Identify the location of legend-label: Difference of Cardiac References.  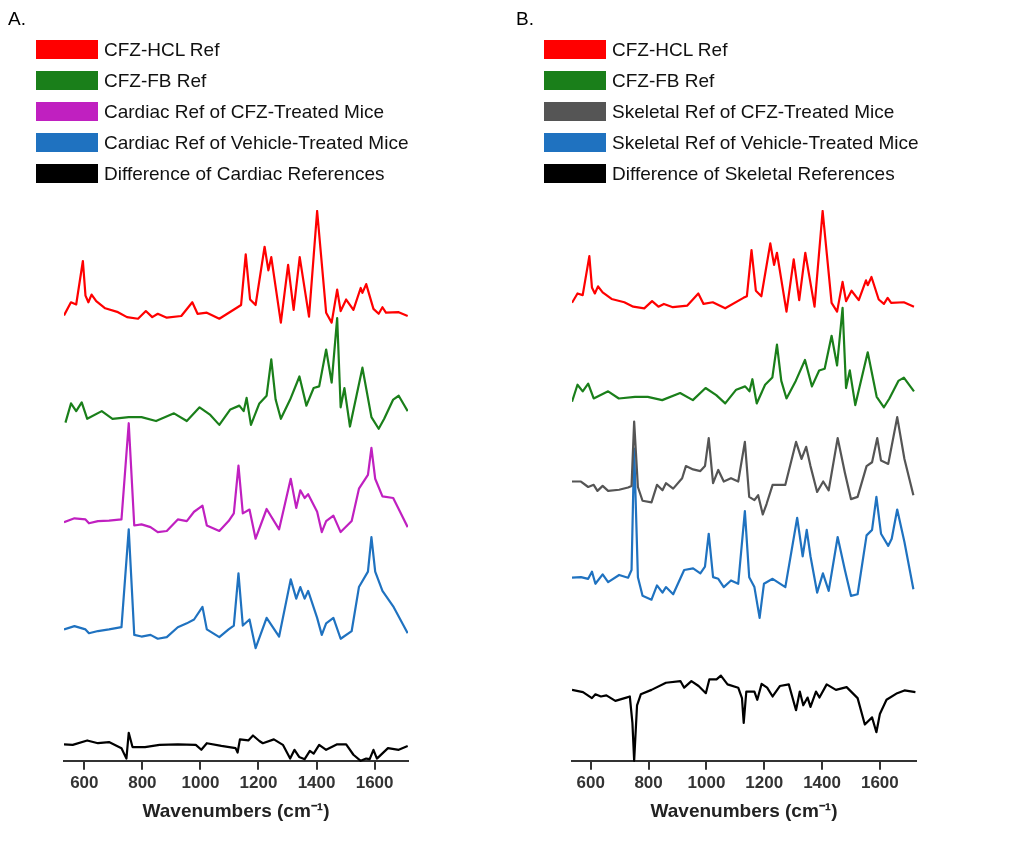
(244, 173).